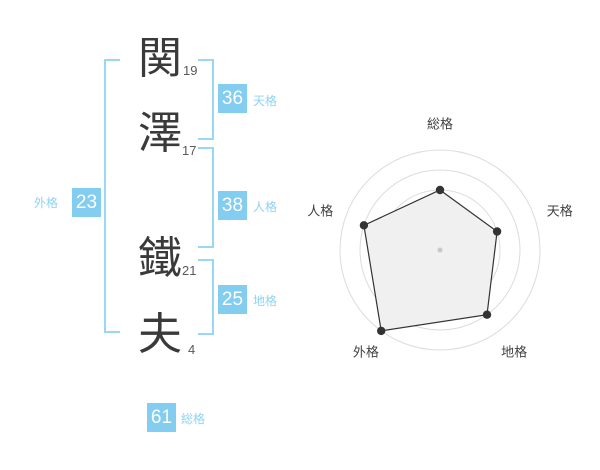  I want to click on chikaku-value-chip: 25, so click(232, 299).